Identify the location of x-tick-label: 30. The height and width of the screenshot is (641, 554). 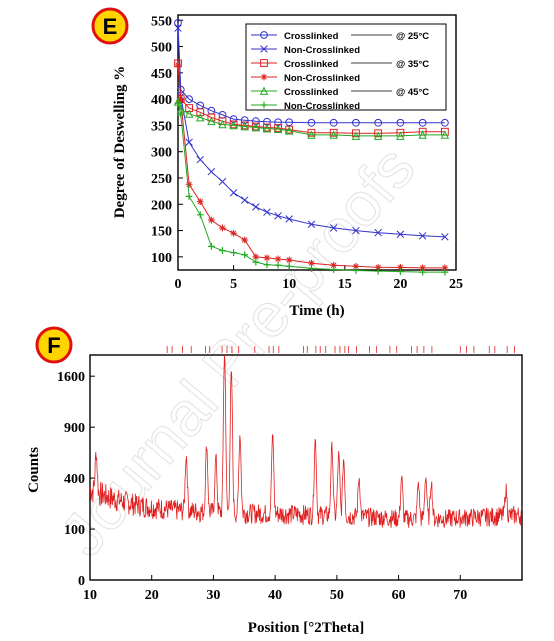
(213, 595).